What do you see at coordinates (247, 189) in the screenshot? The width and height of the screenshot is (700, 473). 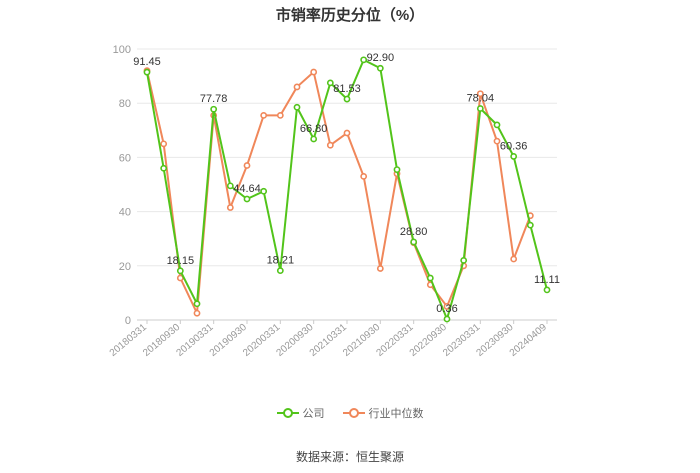 I see `data-label: 44.64` at bounding box center [247, 189].